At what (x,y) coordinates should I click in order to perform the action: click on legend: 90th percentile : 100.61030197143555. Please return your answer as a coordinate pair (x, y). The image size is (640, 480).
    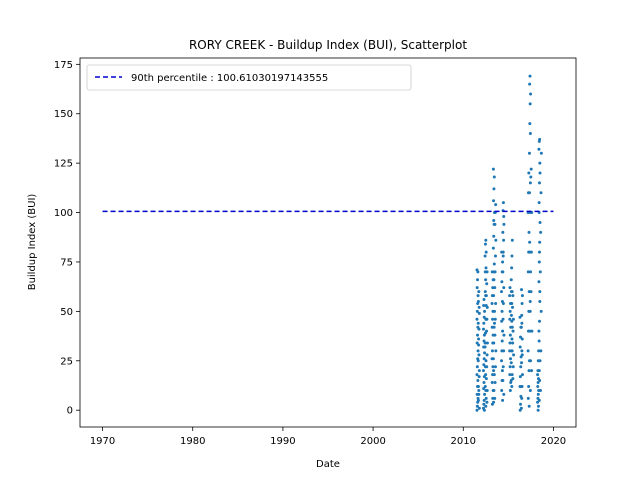
    Looking at the image, I should click on (249, 77).